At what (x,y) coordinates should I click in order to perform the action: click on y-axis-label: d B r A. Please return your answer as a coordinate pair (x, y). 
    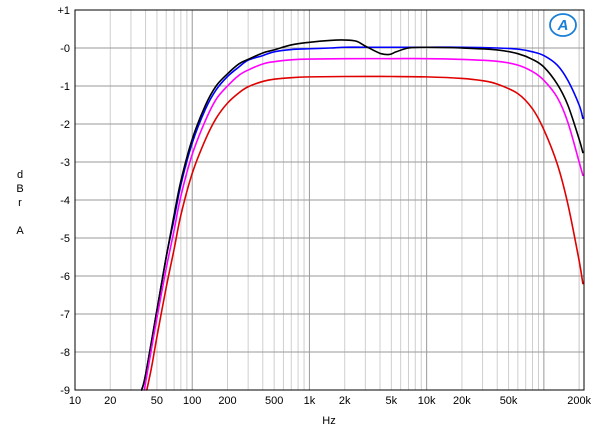
    Looking at the image, I should click on (20, 203).